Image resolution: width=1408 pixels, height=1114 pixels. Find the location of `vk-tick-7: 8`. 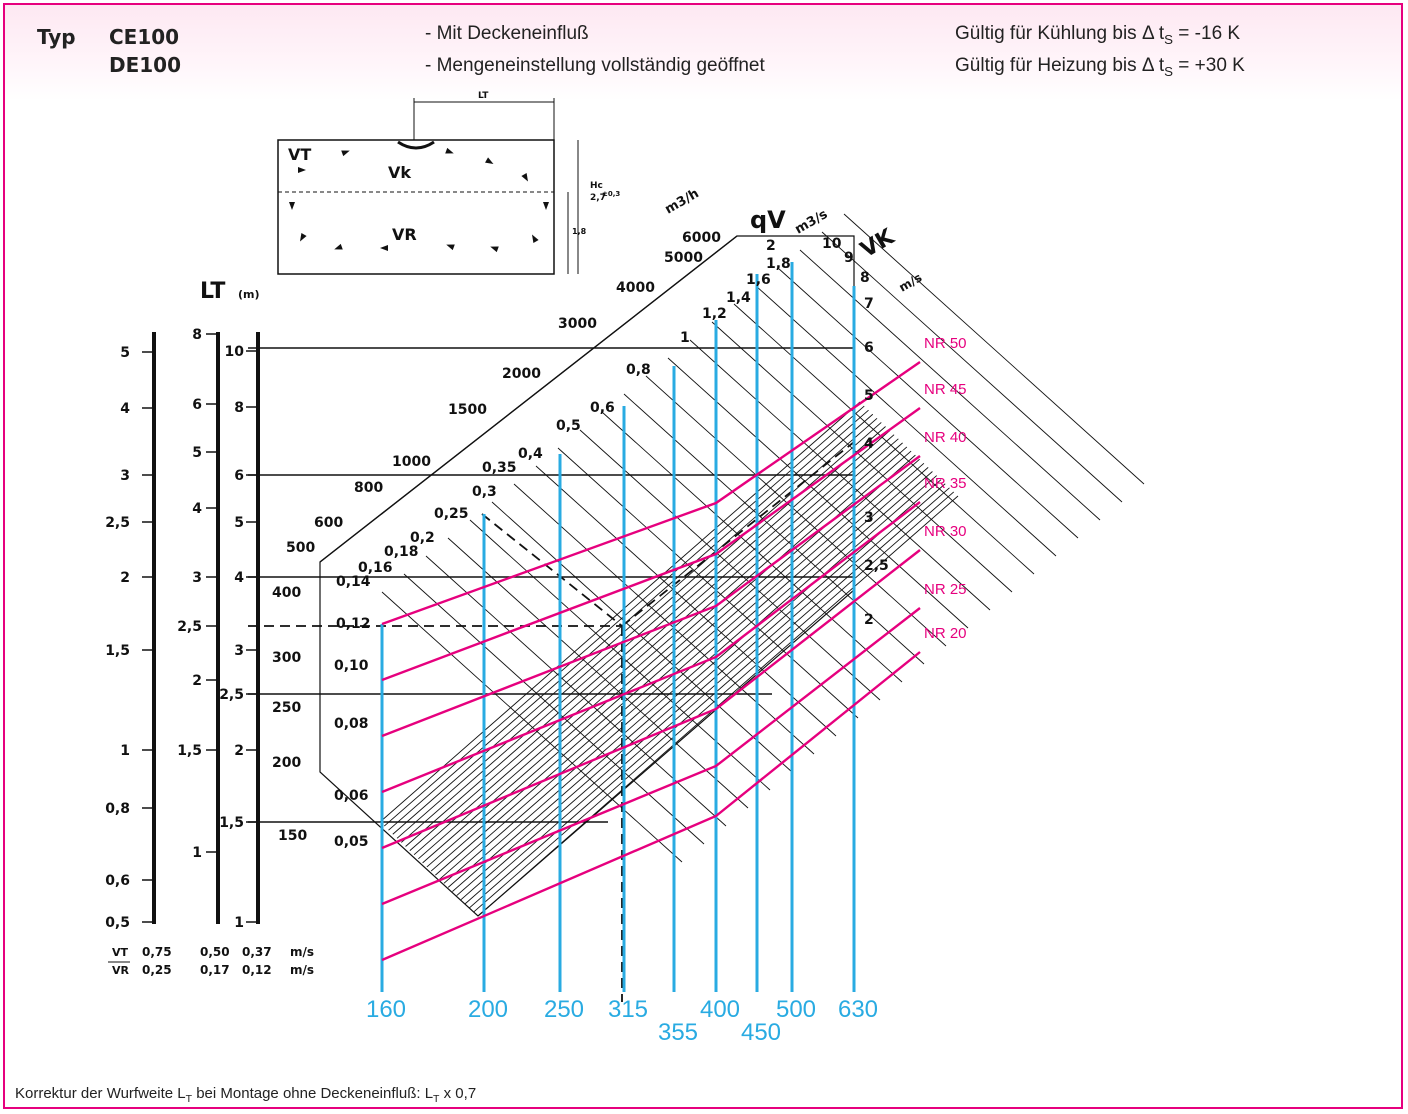

vk-tick-7: 8 is located at coordinates (865, 278).